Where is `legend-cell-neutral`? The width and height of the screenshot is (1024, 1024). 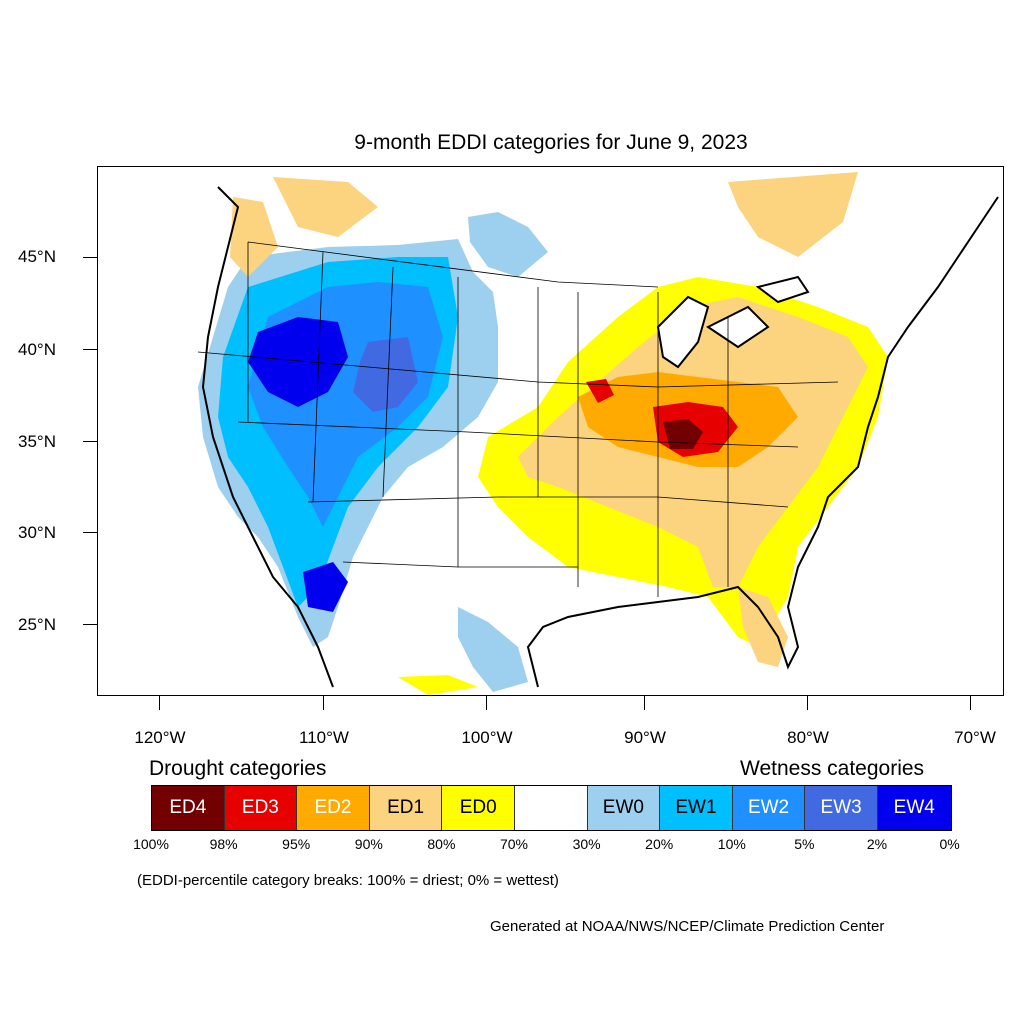
legend-cell-neutral is located at coordinates (551, 808).